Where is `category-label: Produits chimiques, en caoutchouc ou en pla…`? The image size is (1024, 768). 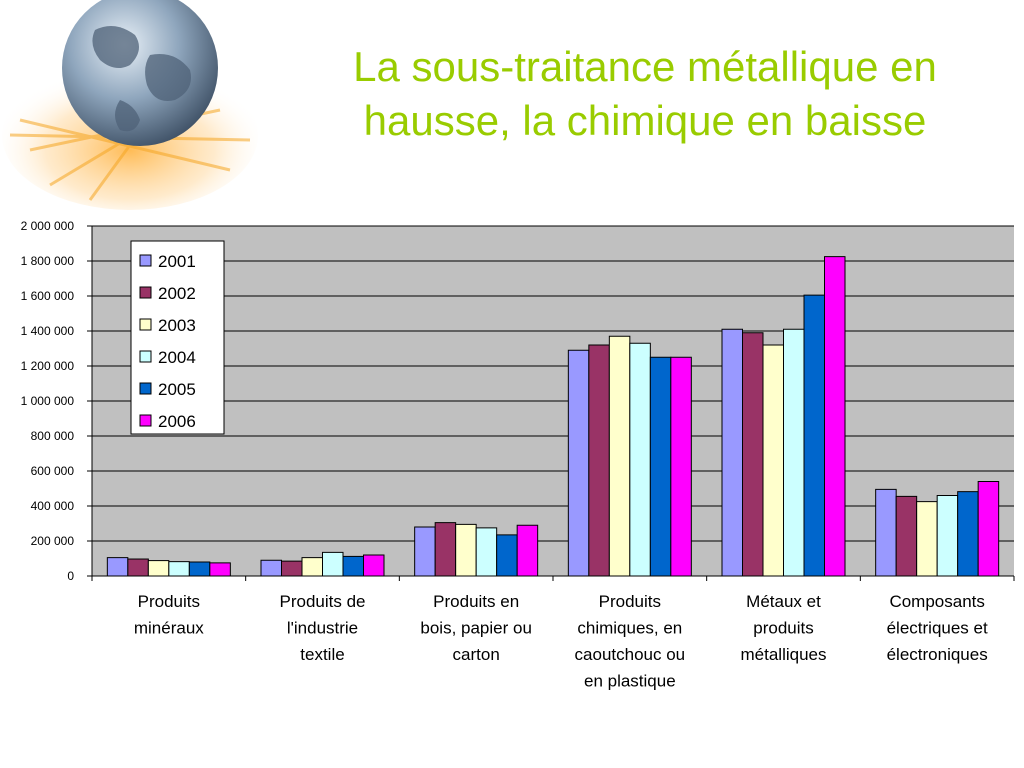
category-label: Produits chimiques, en caoutchouc ou en pla… is located at coordinates (630, 641).